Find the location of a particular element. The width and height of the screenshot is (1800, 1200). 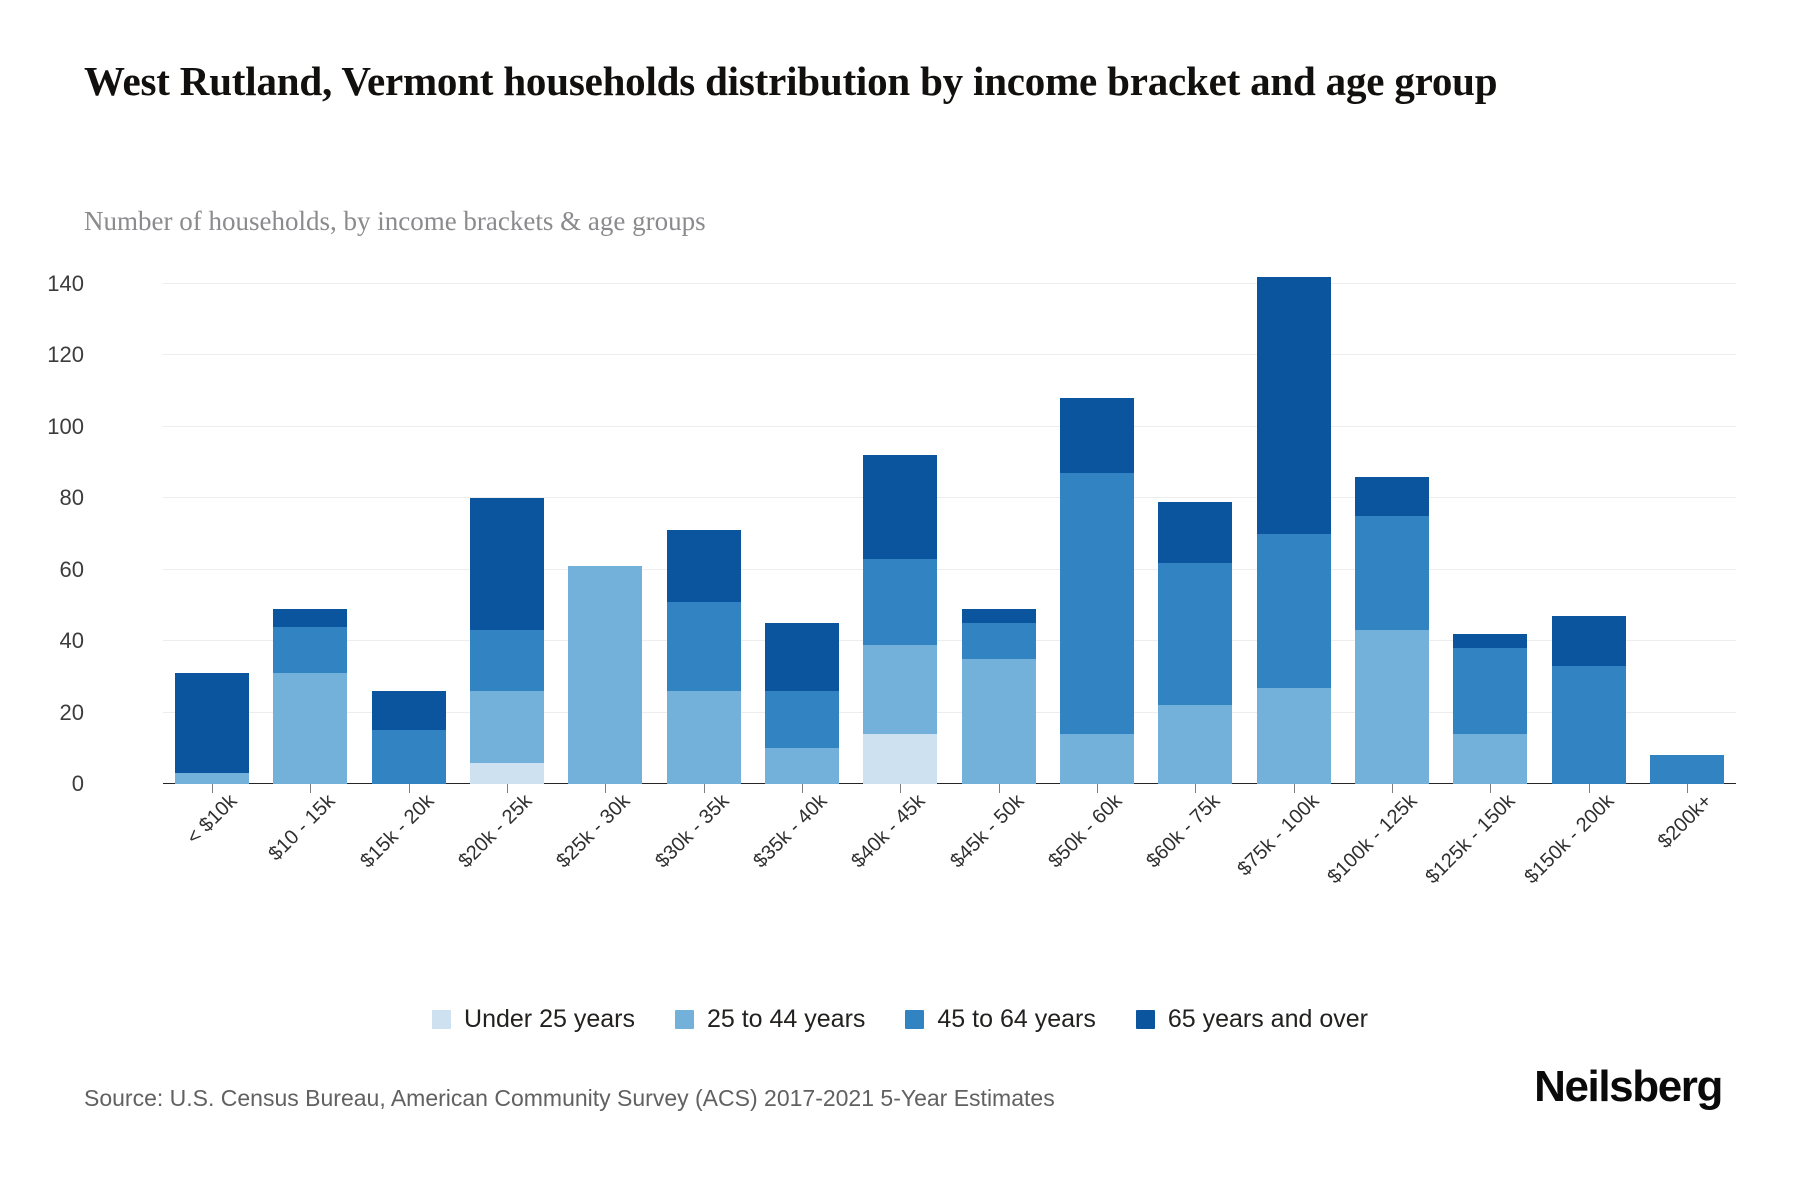

legend-item: 65 years and over is located at coordinates (1251, 1019).